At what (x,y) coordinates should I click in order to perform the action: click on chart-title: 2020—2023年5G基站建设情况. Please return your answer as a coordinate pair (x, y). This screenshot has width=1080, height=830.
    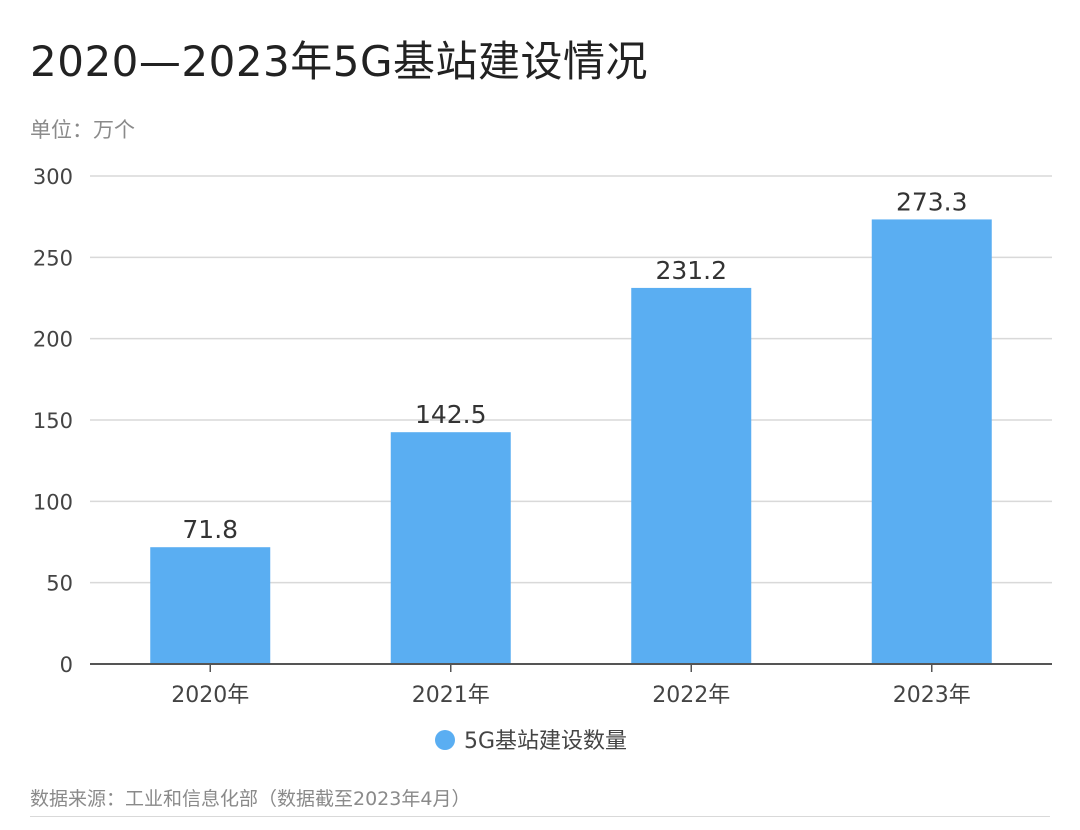
    Looking at the image, I should click on (339, 61).